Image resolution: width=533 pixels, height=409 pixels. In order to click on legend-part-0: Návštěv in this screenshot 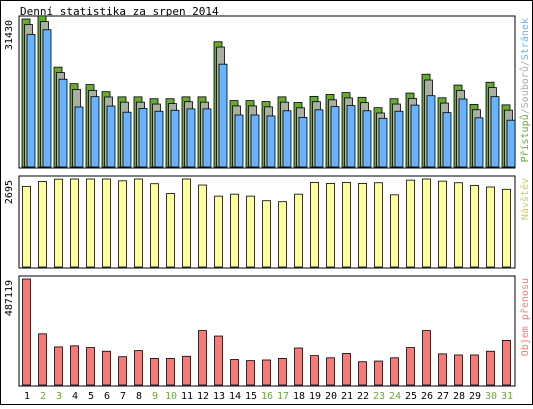, I will do `click(525, 199)`.